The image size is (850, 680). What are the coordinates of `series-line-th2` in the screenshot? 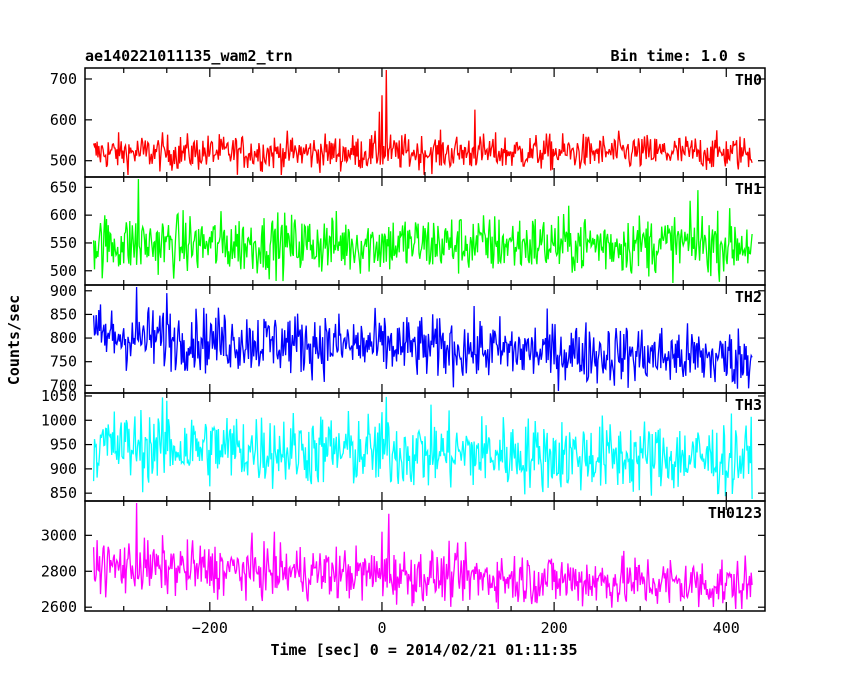 It's located at (422, 339).